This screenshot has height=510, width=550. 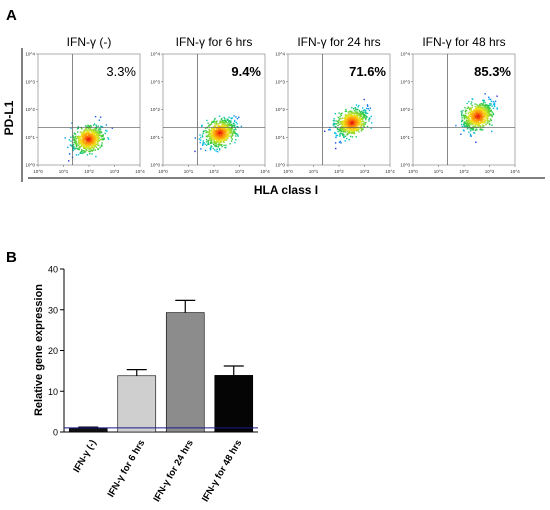 I want to click on x-tick-label: 10^0, so click(x=163, y=171).